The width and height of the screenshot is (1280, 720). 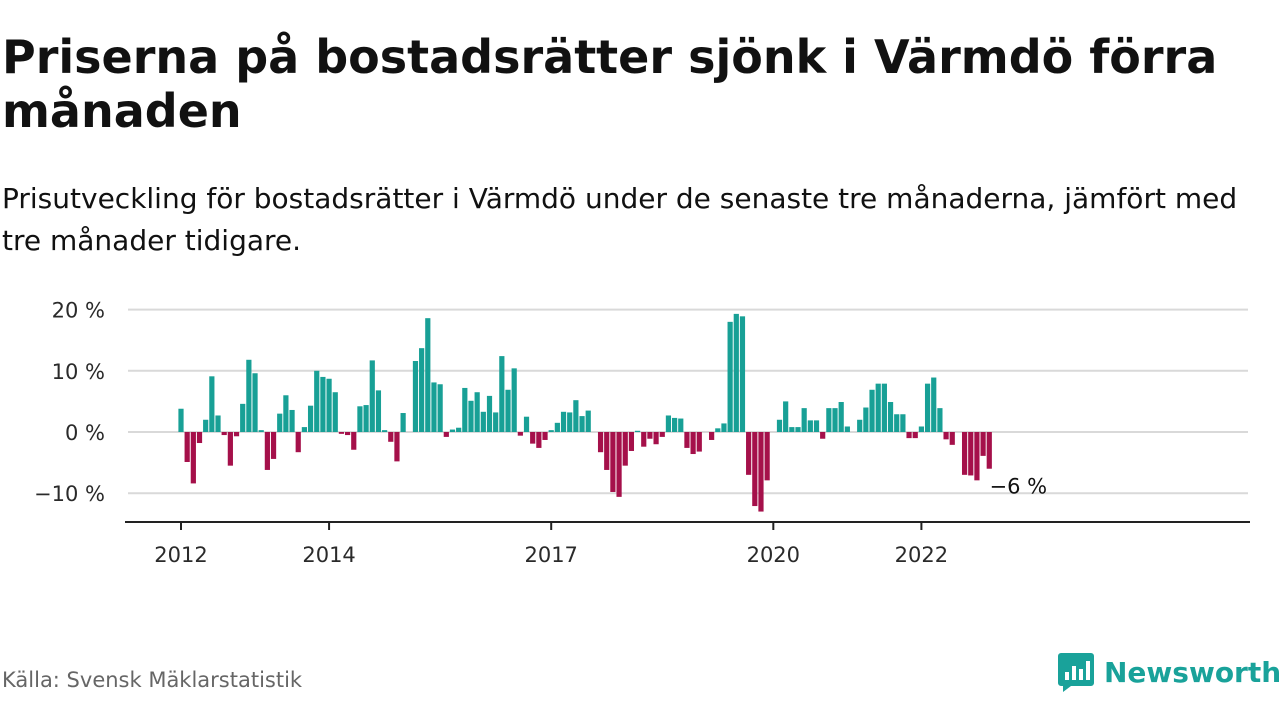 I want to click on source-note: Källa: Svensk Mäklarstatistik, so click(x=152, y=680).